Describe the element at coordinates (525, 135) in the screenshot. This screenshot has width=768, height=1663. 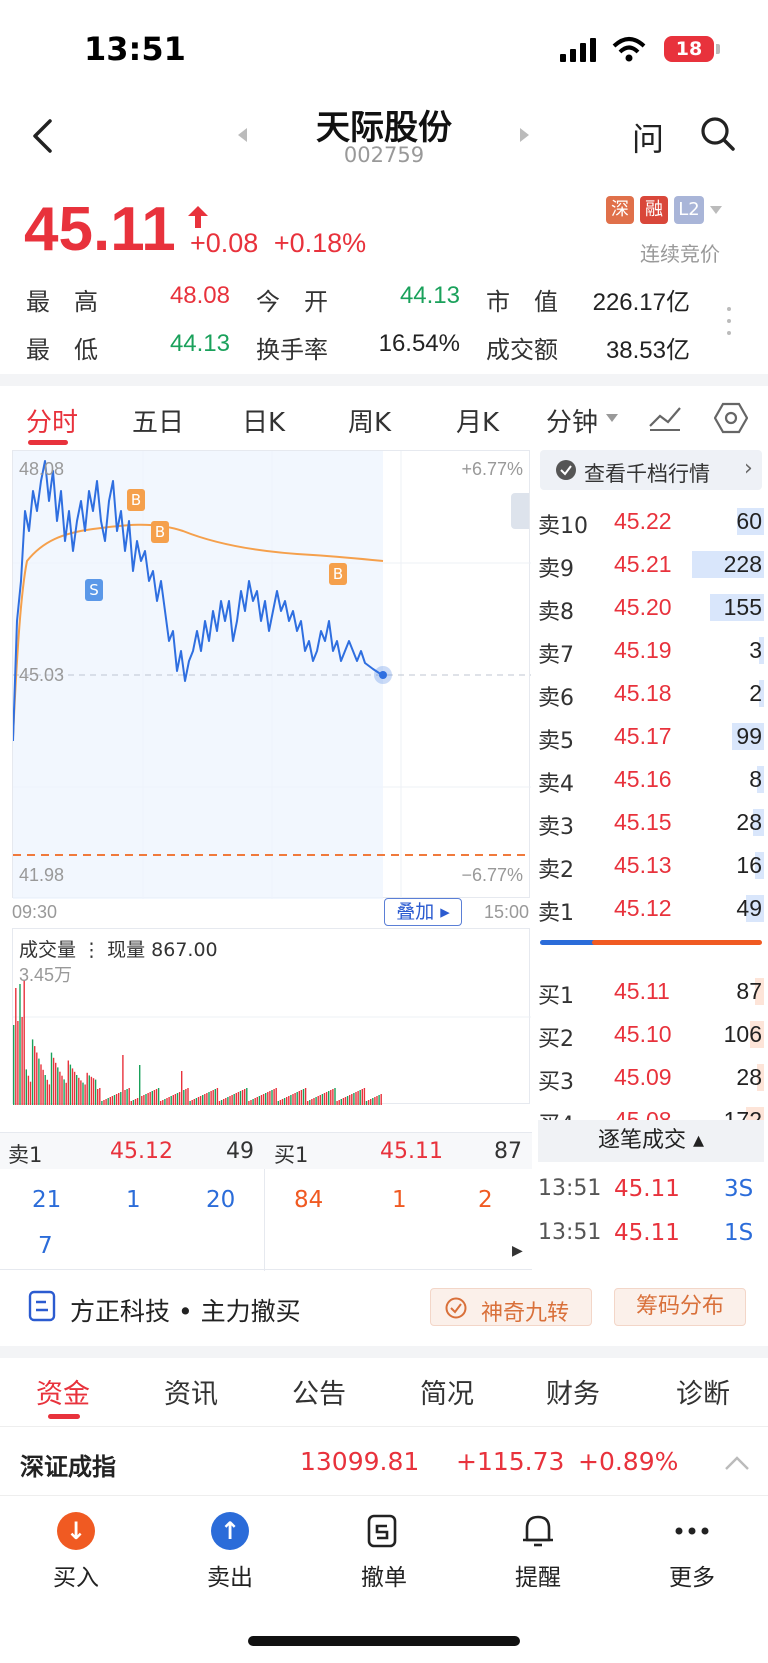
I see `next-stock-icon` at that location.